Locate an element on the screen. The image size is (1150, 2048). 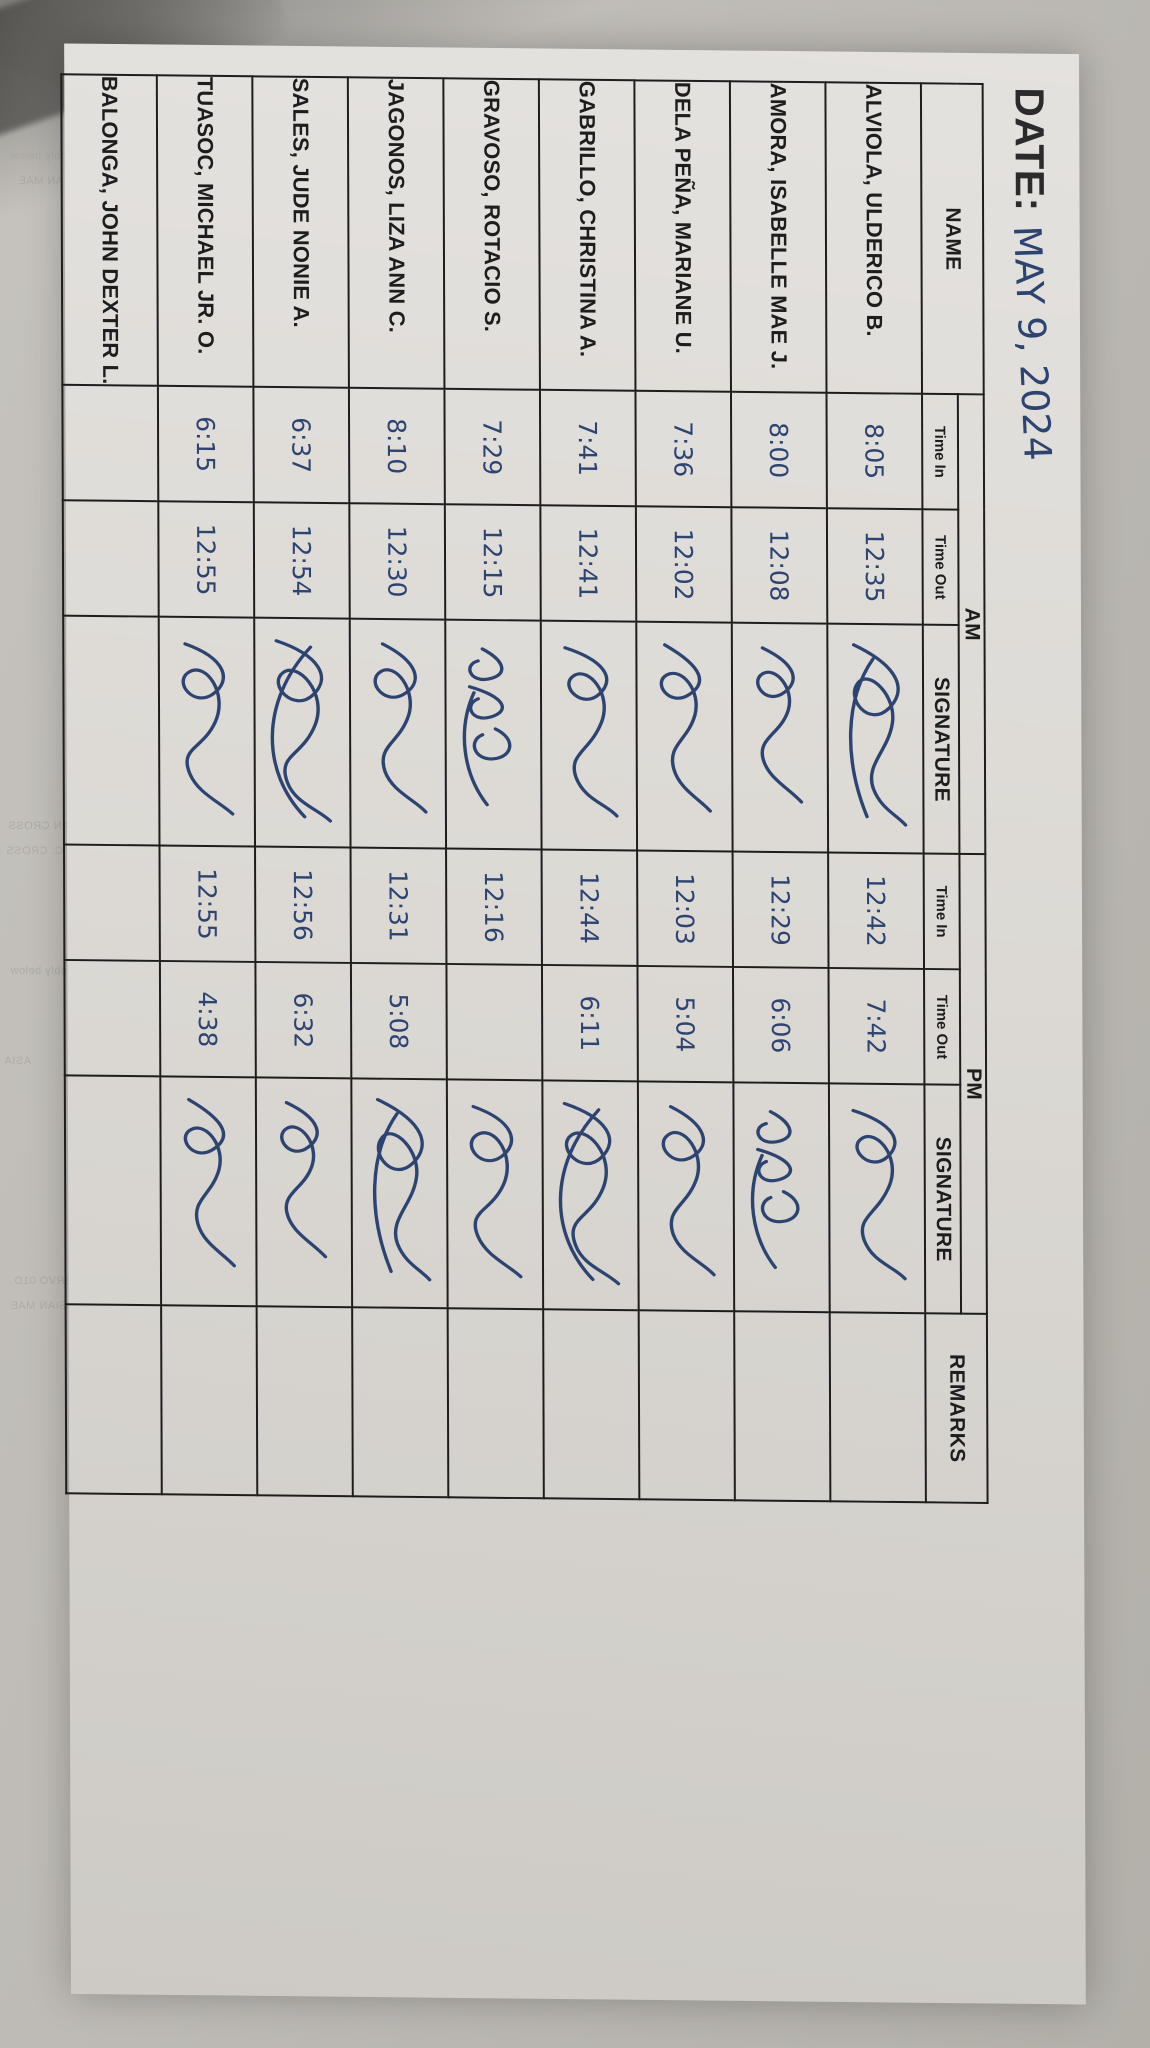
row-am-time-out-2: 12:02 is located at coordinates (683, 564).